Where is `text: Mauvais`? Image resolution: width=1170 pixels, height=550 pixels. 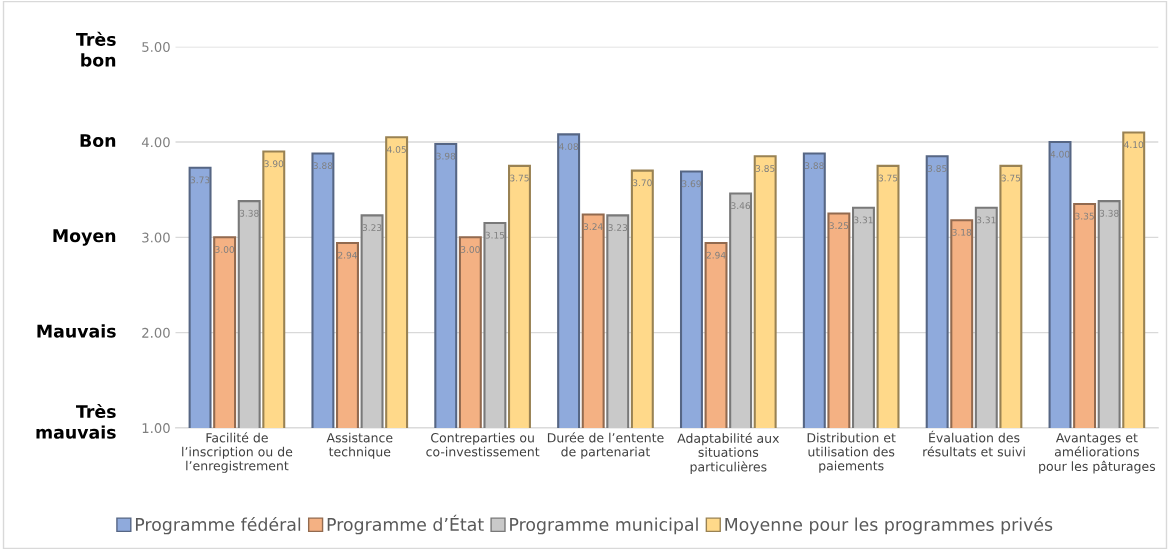
text: Mauvais is located at coordinates (76, 331).